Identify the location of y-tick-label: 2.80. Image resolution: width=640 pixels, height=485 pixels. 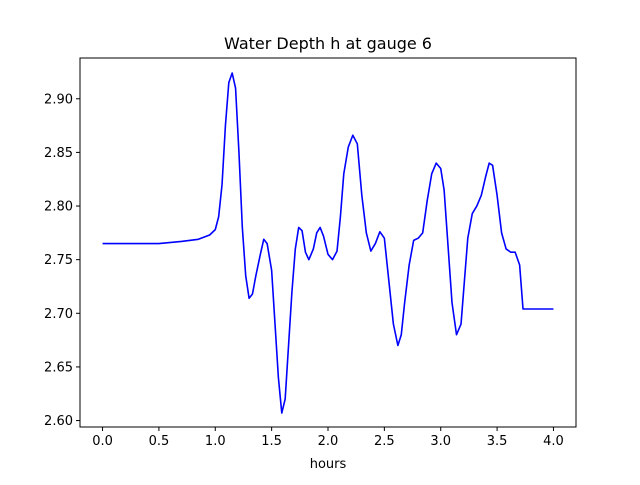
(58, 207).